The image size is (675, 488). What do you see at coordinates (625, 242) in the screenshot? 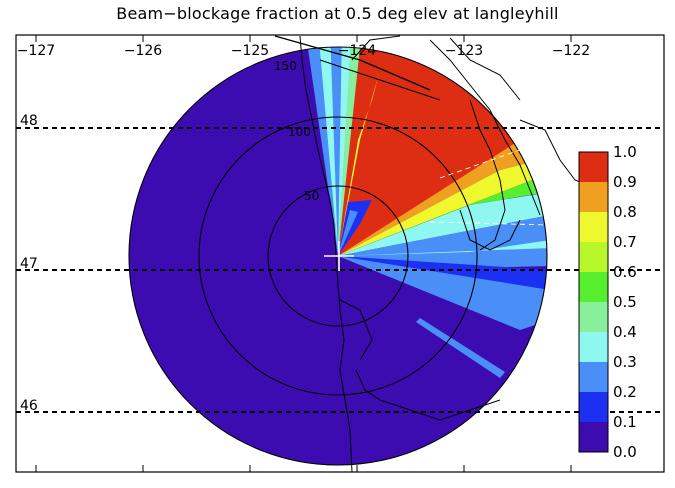
I see `colorbar-label: 0.7` at bounding box center [625, 242].